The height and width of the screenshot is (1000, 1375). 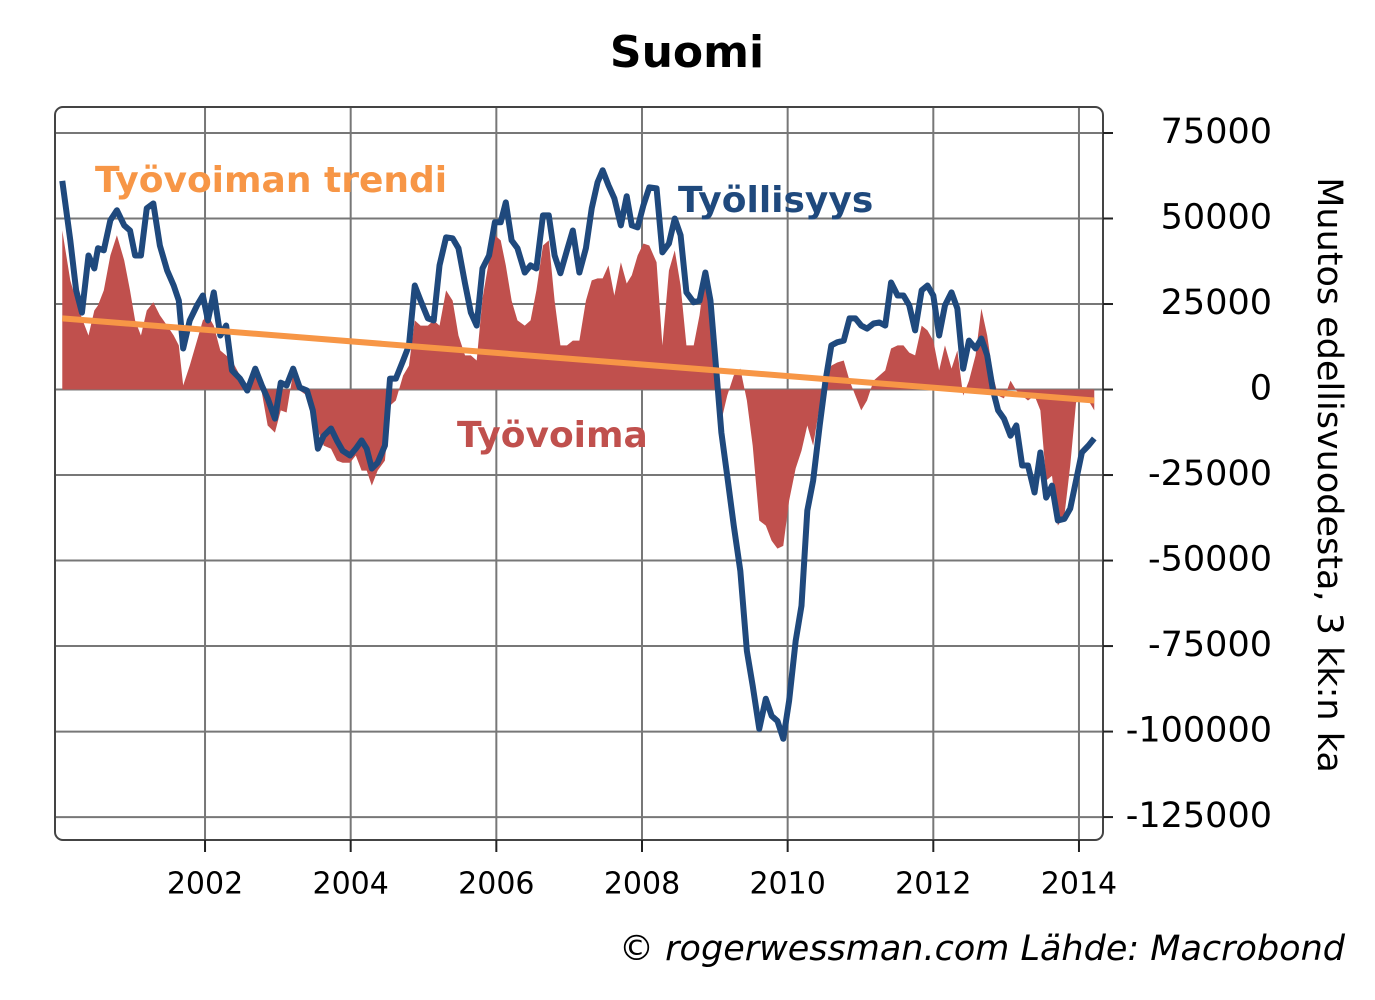 What do you see at coordinates (1210, 560) in the screenshot?
I see `y-tick-label: -50000` at bounding box center [1210, 560].